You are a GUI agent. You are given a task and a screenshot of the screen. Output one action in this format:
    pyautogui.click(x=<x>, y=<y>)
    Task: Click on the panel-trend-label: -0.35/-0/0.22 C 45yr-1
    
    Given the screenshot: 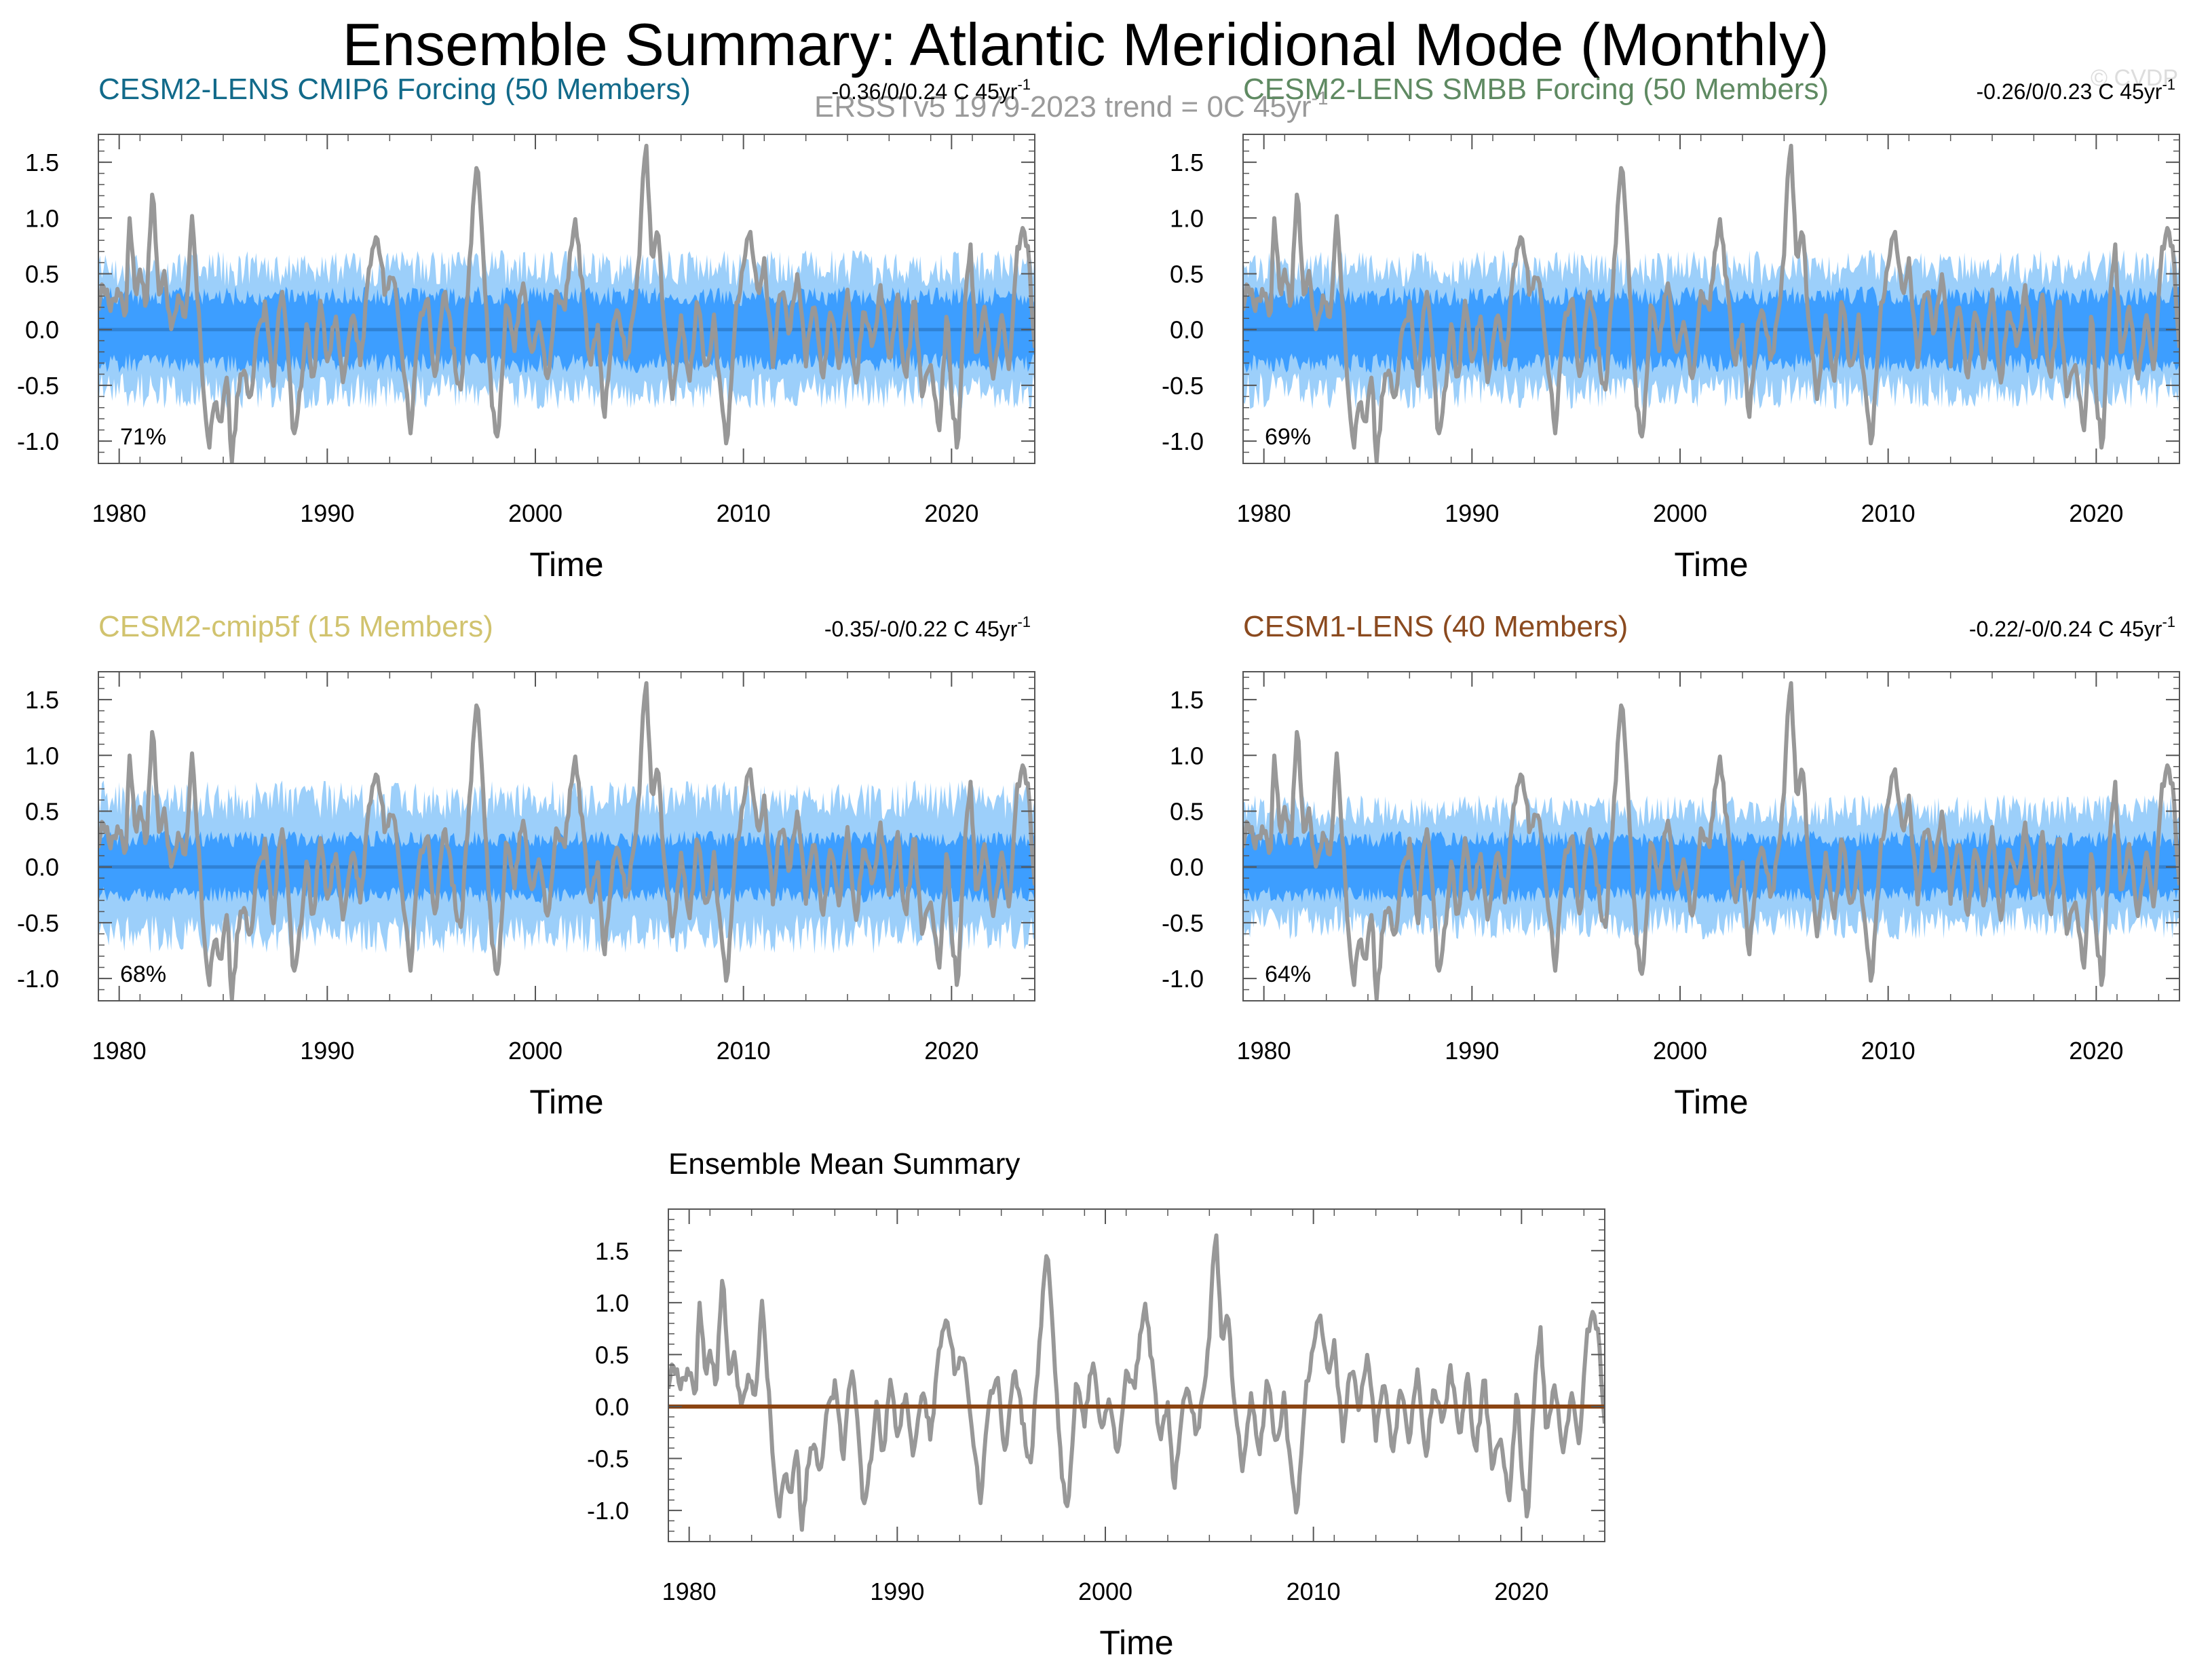 What is the action you would take?
    pyautogui.click(x=927, y=627)
    